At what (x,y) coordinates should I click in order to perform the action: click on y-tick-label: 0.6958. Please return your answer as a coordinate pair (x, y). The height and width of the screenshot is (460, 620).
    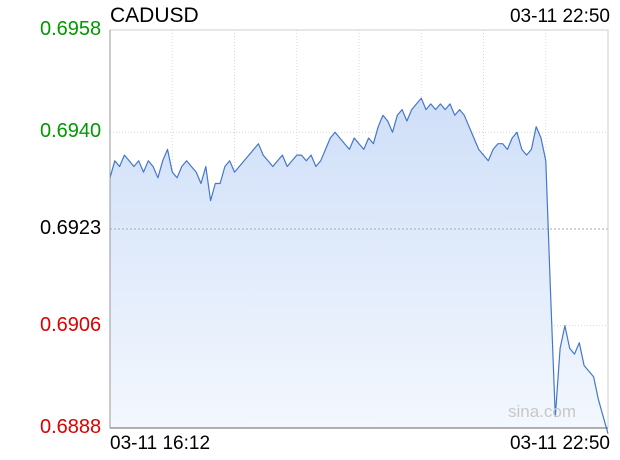
    Looking at the image, I should click on (71, 29).